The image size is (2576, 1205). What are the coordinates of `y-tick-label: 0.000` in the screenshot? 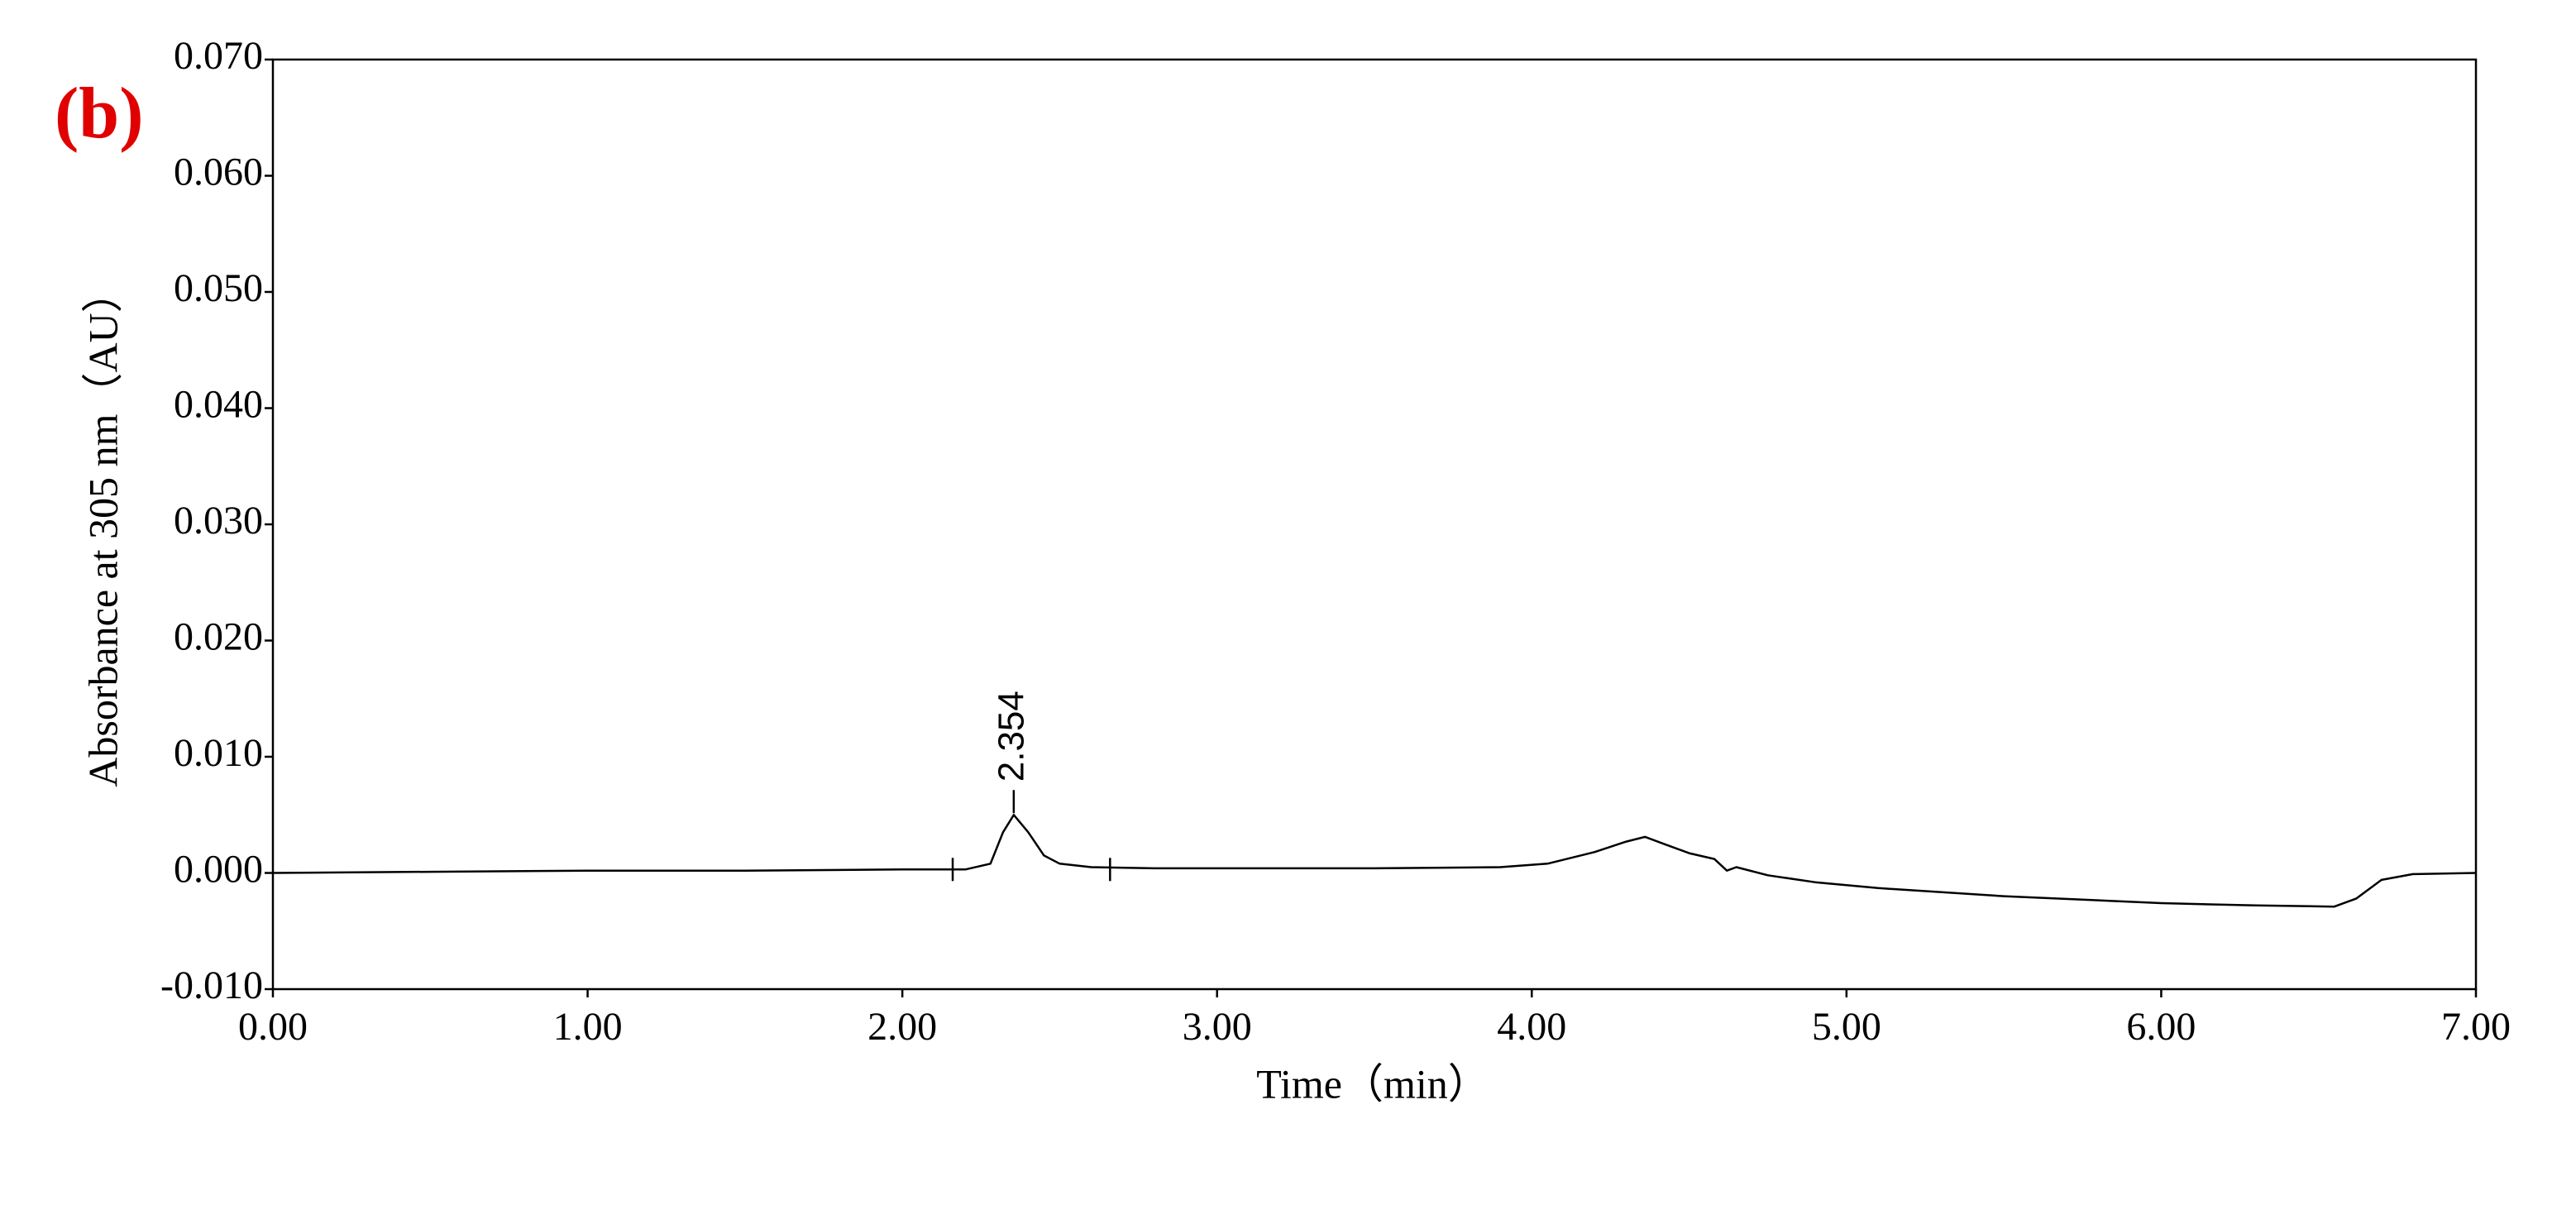 It's located at (218, 870).